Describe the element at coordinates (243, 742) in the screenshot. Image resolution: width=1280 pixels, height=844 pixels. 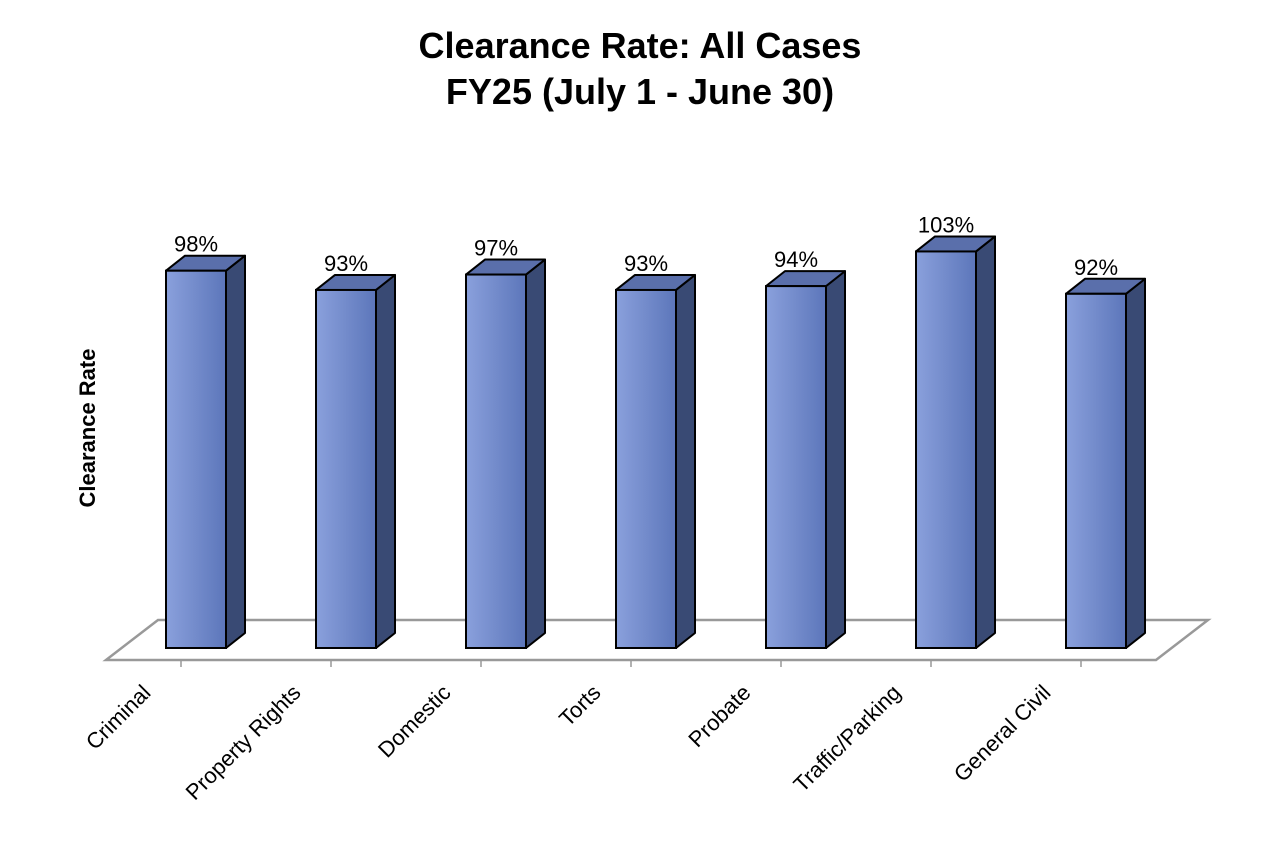
I see `x-tick-label: Property Rights` at that location.